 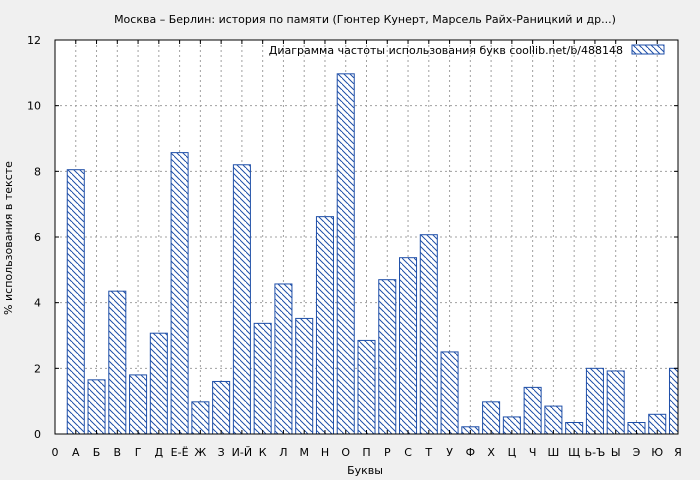 I want to click on x-tick-label: Ф, so click(x=470, y=452).